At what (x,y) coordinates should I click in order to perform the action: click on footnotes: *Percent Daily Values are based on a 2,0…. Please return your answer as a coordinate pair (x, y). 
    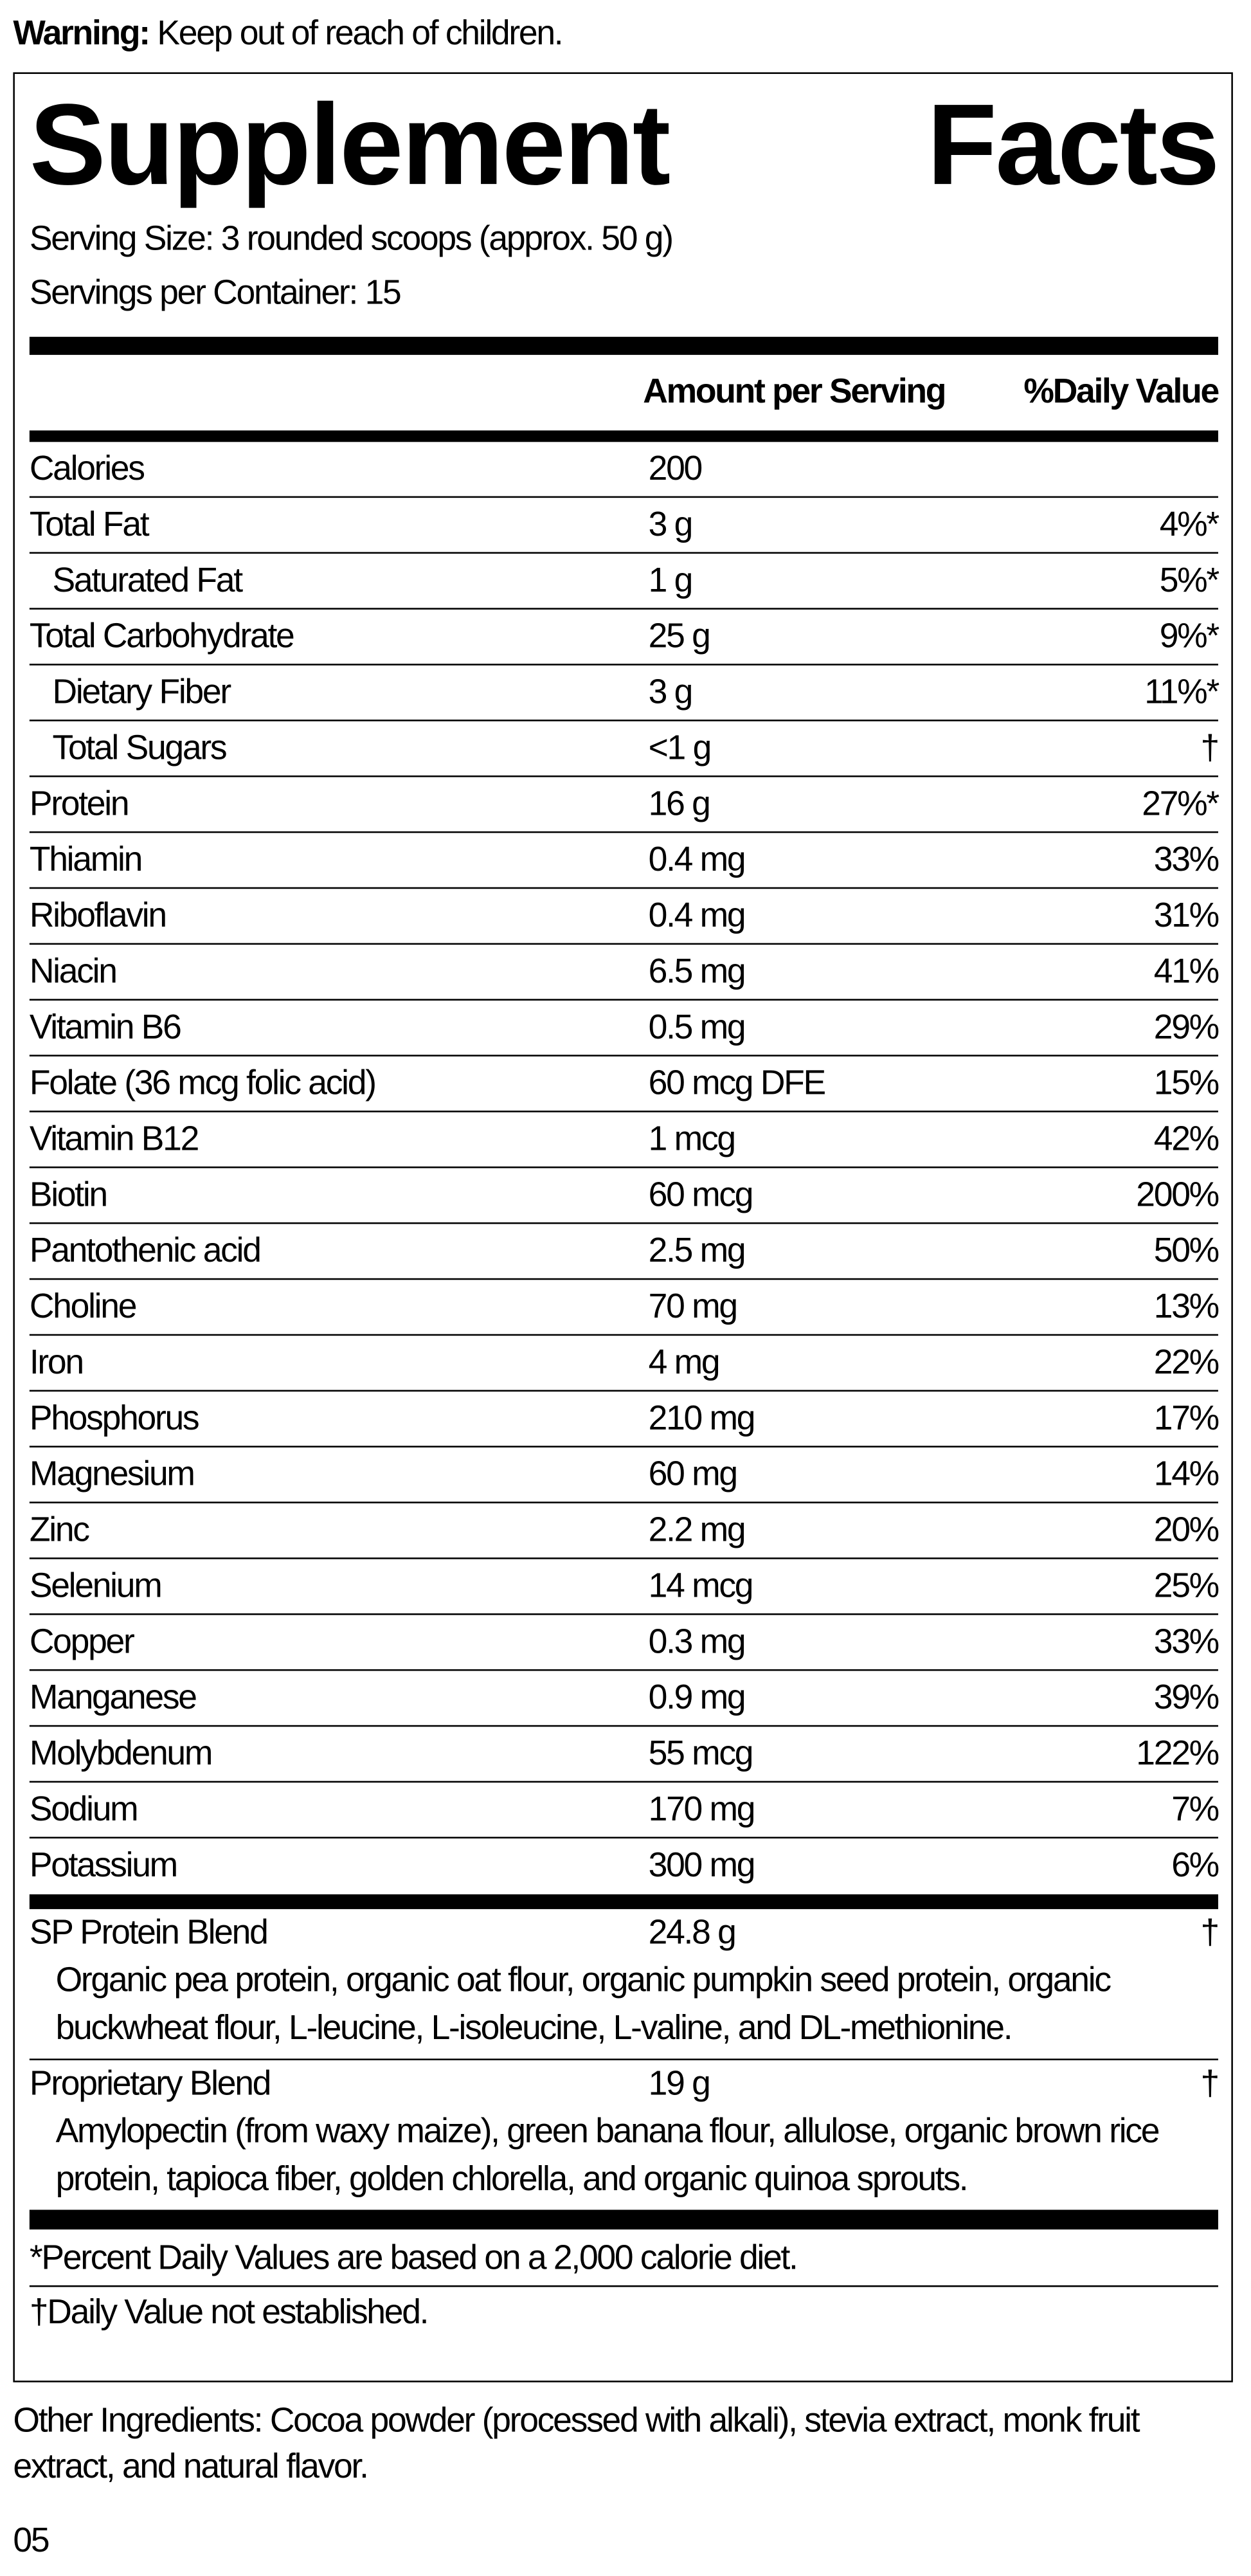
    Looking at the image, I should click on (624, 2286).